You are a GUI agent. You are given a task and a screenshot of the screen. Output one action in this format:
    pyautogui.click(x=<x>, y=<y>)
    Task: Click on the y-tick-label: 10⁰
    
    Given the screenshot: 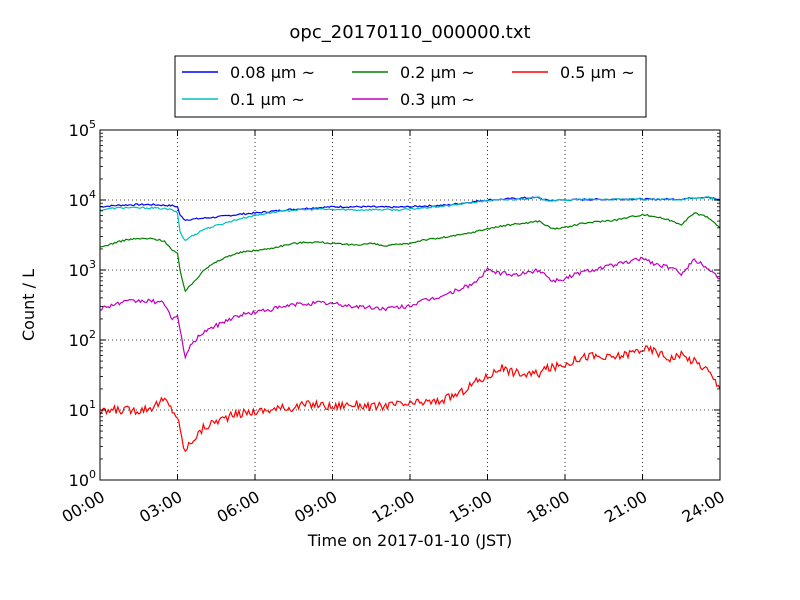 What is the action you would take?
    pyautogui.click(x=82, y=479)
    